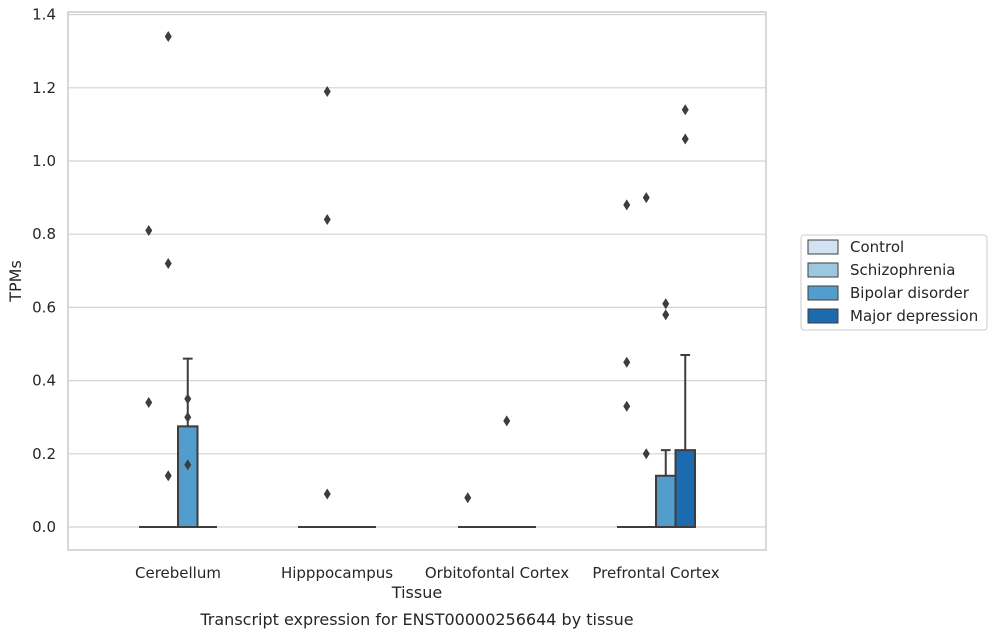 The height and width of the screenshot is (637, 997). Describe the element at coordinates (44, 88) in the screenshot. I see `y-tick-label: 1.2` at that location.